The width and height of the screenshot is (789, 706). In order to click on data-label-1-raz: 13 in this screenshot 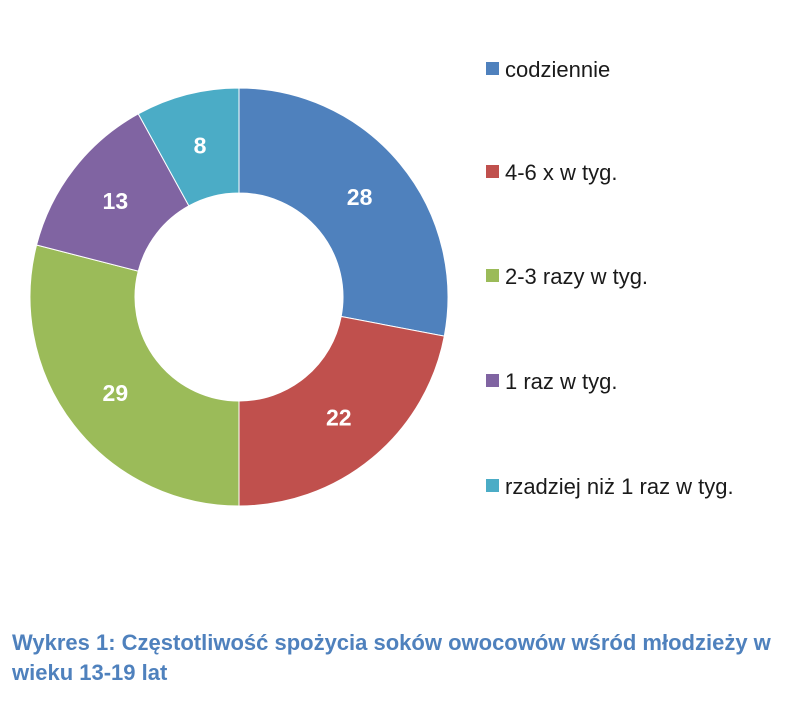, I will do `click(116, 201)`.